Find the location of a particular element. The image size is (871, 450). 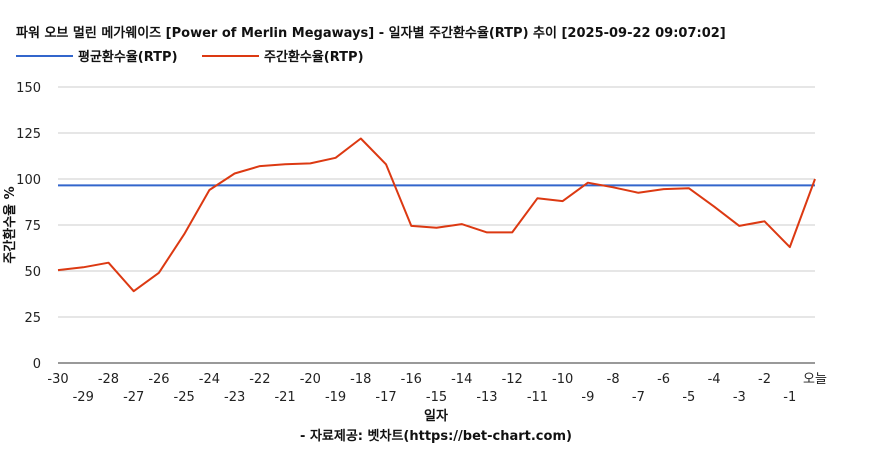

x-tick-label: -12 is located at coordinates (512, 379).